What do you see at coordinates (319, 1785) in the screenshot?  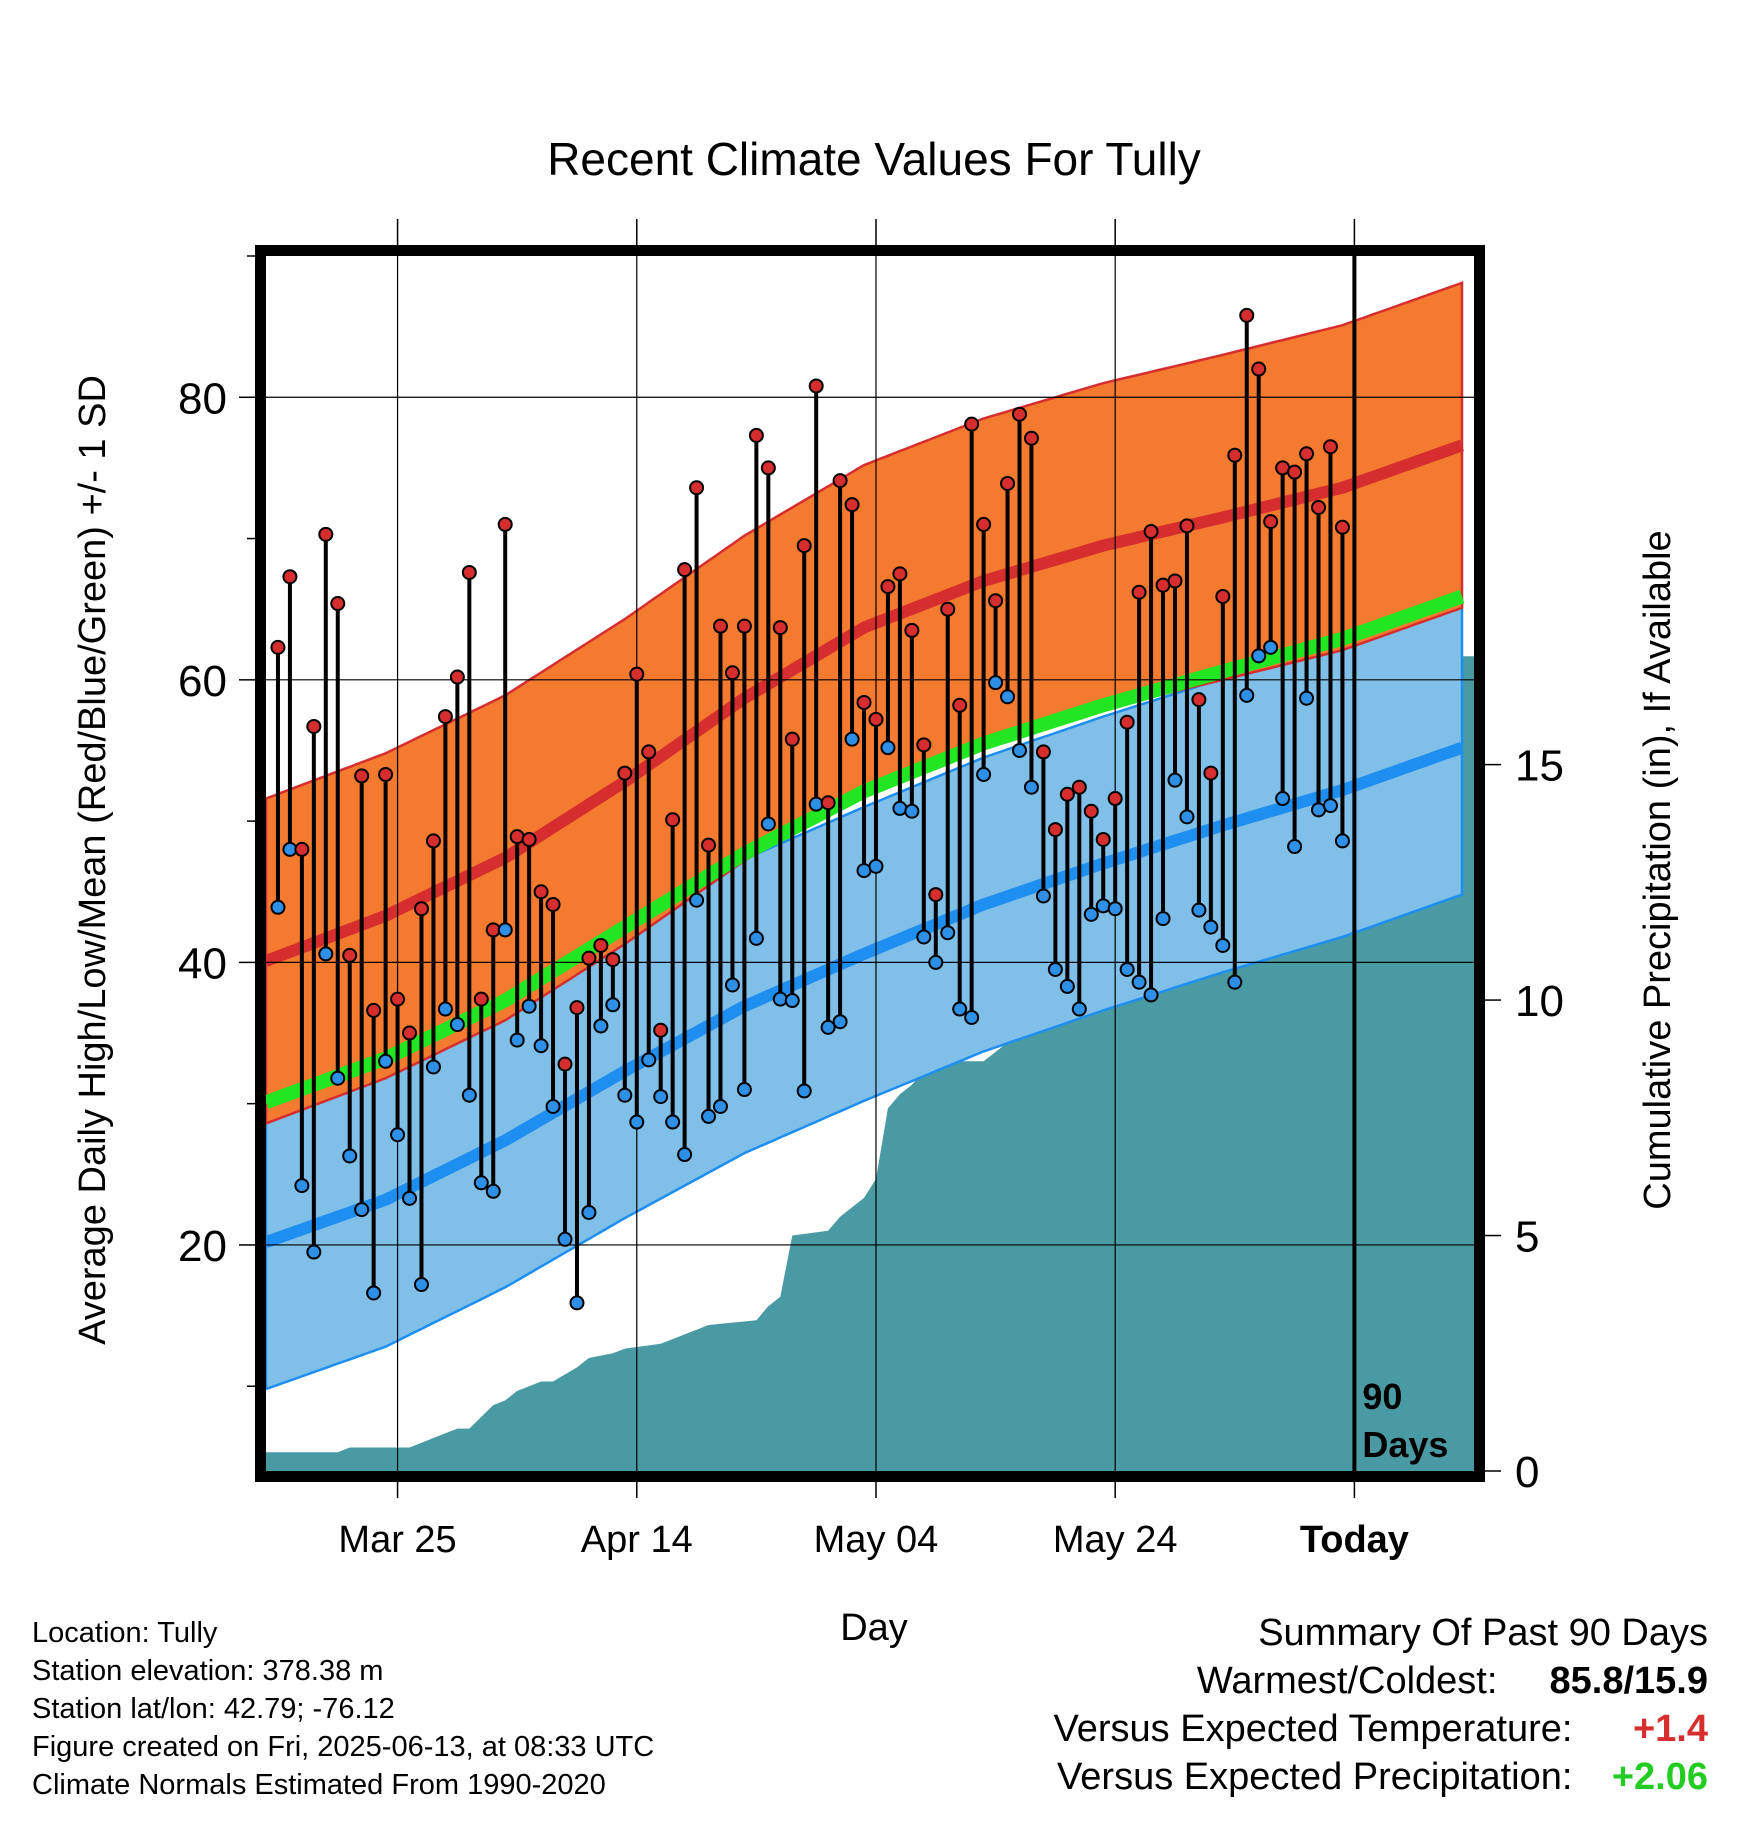 I see `normals-text: Climate Normals Estimated From 1990-2020` at bounding box center [319, 1785].